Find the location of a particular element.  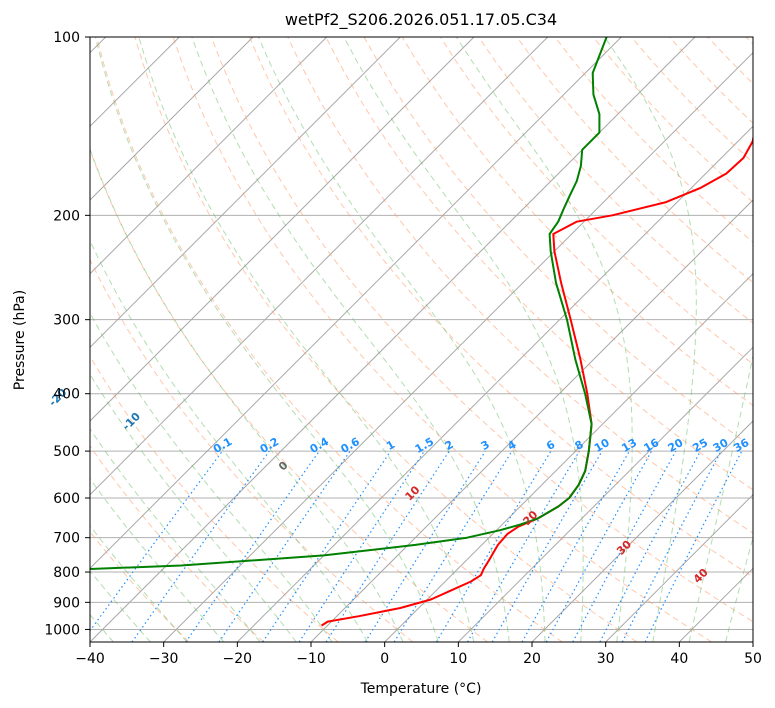

y-tick-label: 200 is located at coordinates (66, 216).